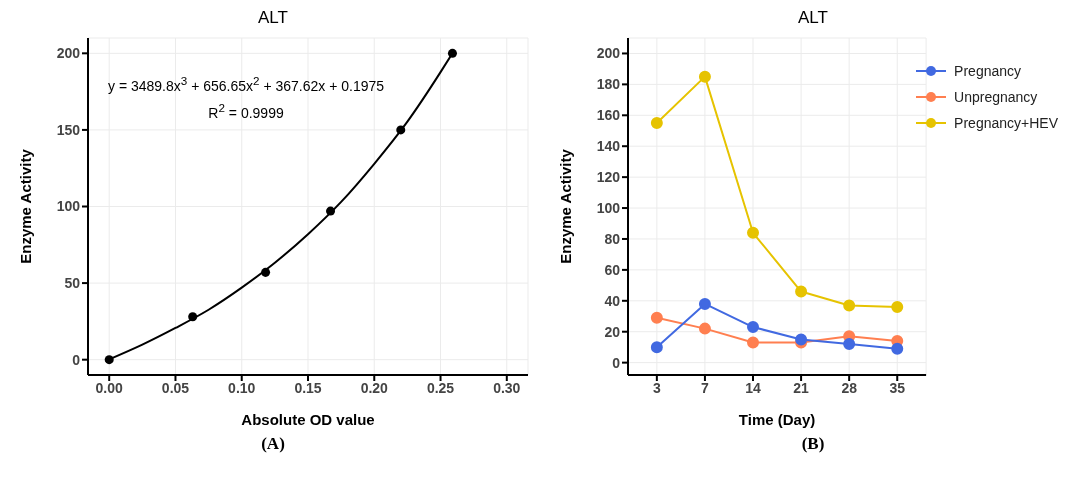 This screenshot has width=1083, height=477. What do you see at coordinates (72, 283) in the screenshot?
I see `y-tick-label: 50` at bounding box center [72, 283].